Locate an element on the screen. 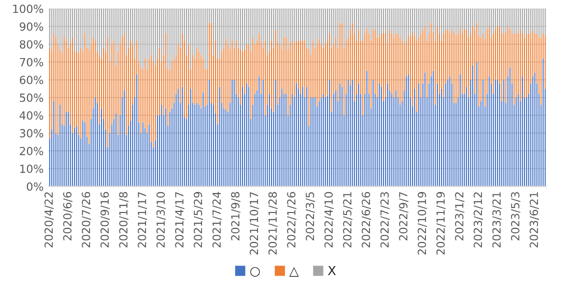  y-tick-label: 60% is located at coordinates (32, 80).